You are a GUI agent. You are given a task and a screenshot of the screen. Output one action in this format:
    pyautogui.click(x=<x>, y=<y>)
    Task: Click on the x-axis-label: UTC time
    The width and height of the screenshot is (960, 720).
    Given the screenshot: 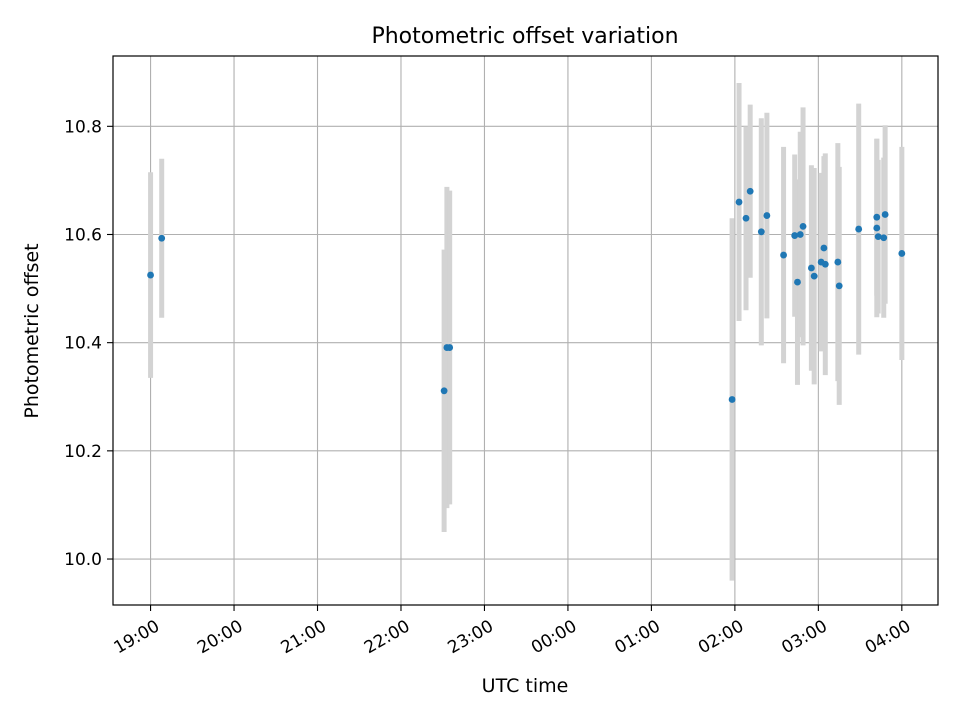 What is the action you would take?
    pyautogui.click(x=525, y=686)
    